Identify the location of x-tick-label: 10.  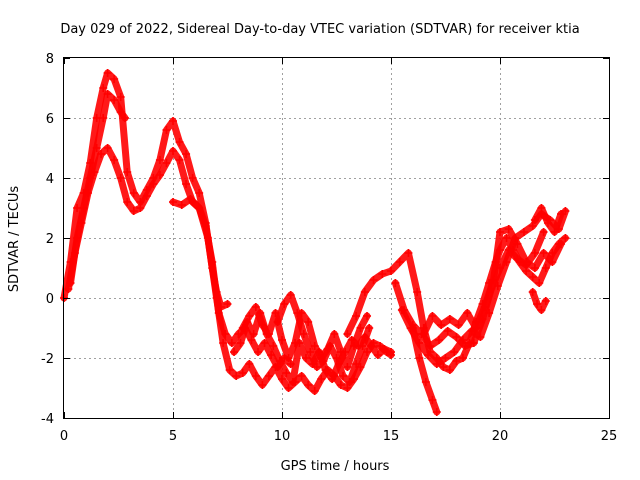
(282, 436).